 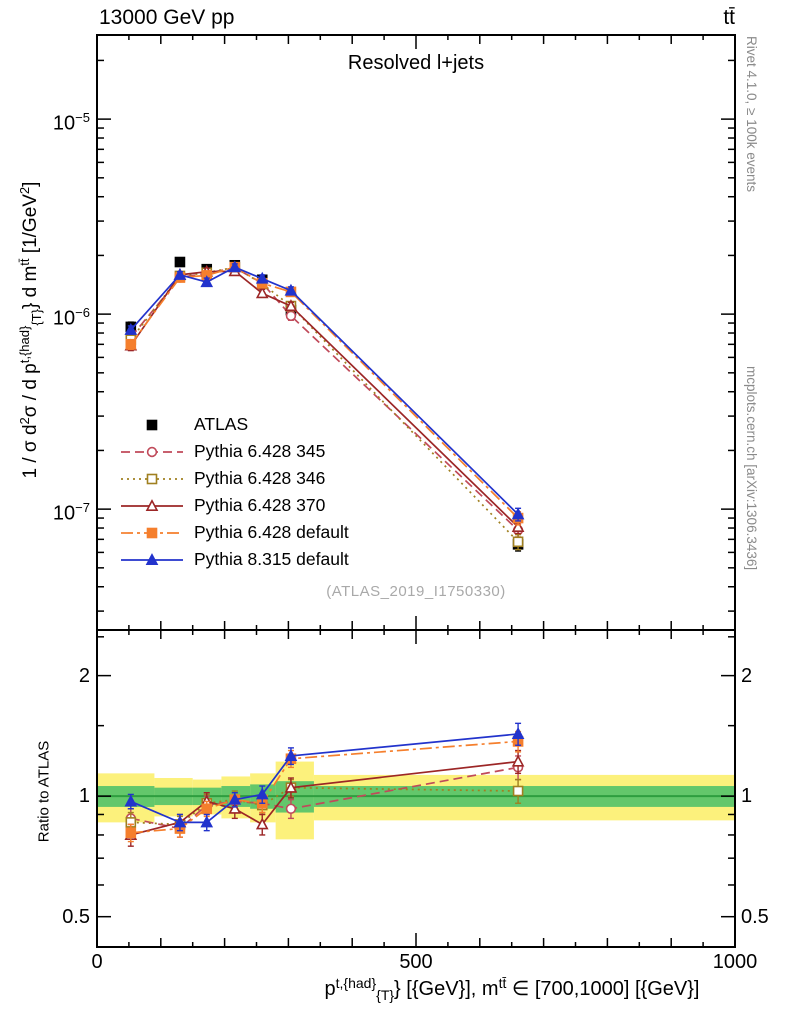 I want to click on plot-title: Resolved l+jets, so click(x=416, y=63).